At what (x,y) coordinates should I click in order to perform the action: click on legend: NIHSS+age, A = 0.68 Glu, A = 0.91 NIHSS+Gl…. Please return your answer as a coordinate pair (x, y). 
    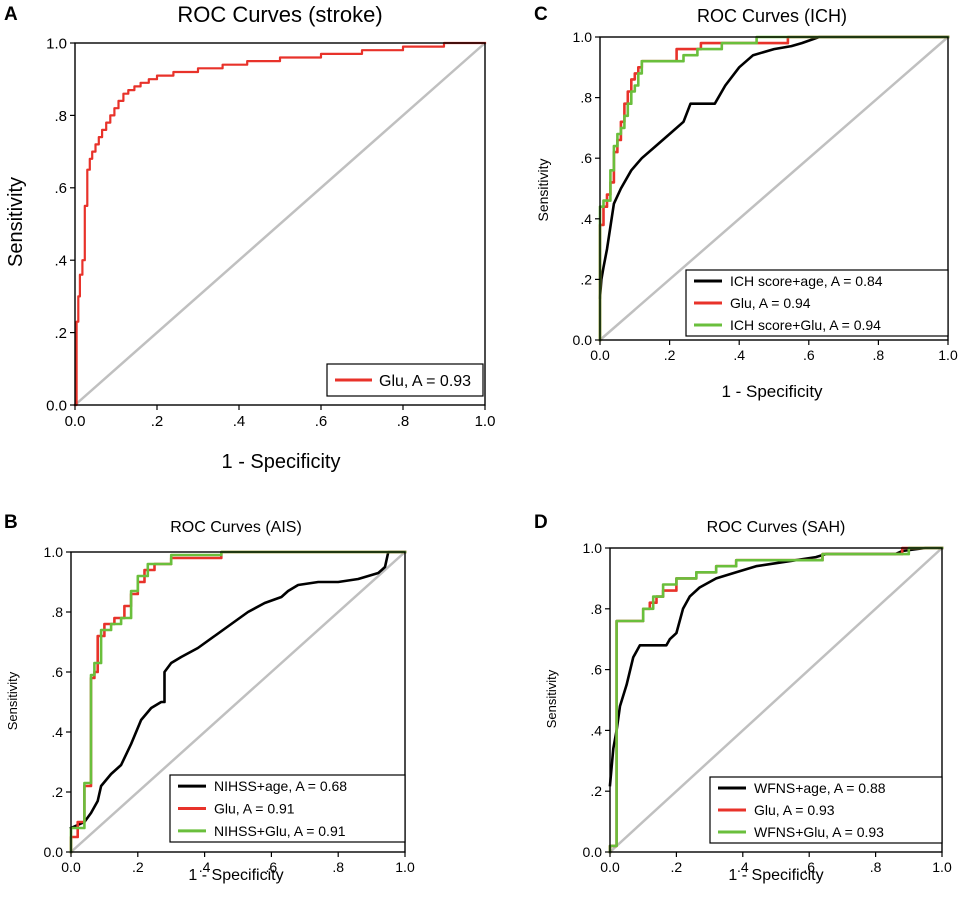
    Looking at the image, I should click on (287, 808).